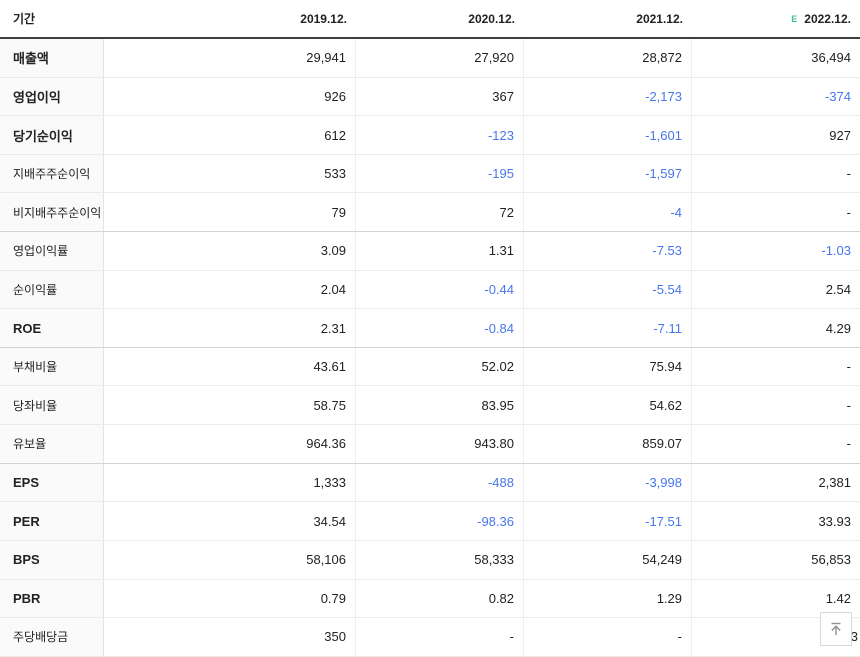 This screenshot has height=657, width=860. I want to click on value-2019-12: 964.36, so click(230, 444).